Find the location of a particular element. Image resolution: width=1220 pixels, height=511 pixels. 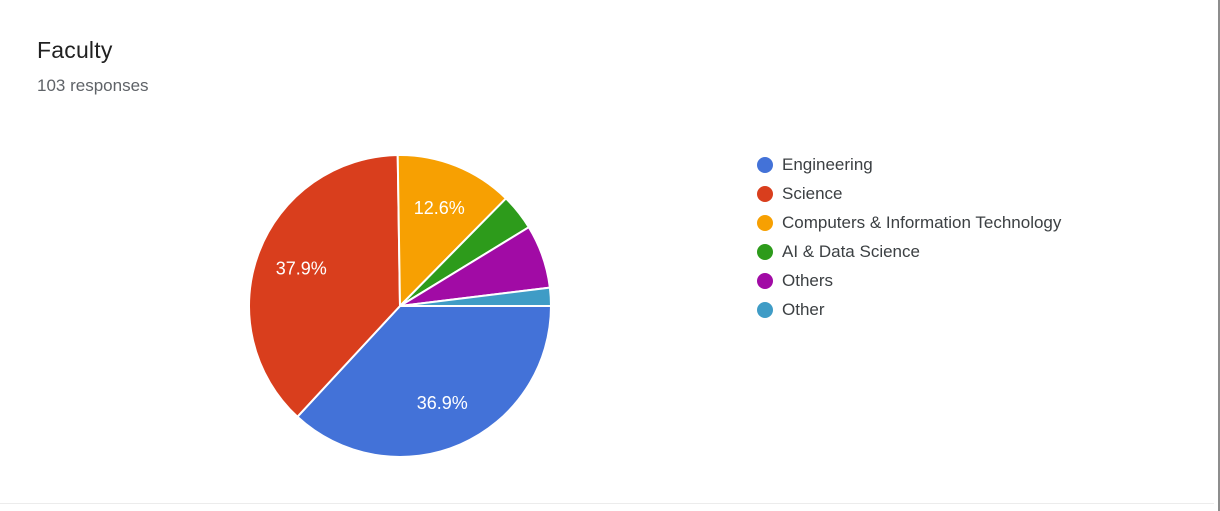

legend-item-science: Science is located at coordinates (909, 194).